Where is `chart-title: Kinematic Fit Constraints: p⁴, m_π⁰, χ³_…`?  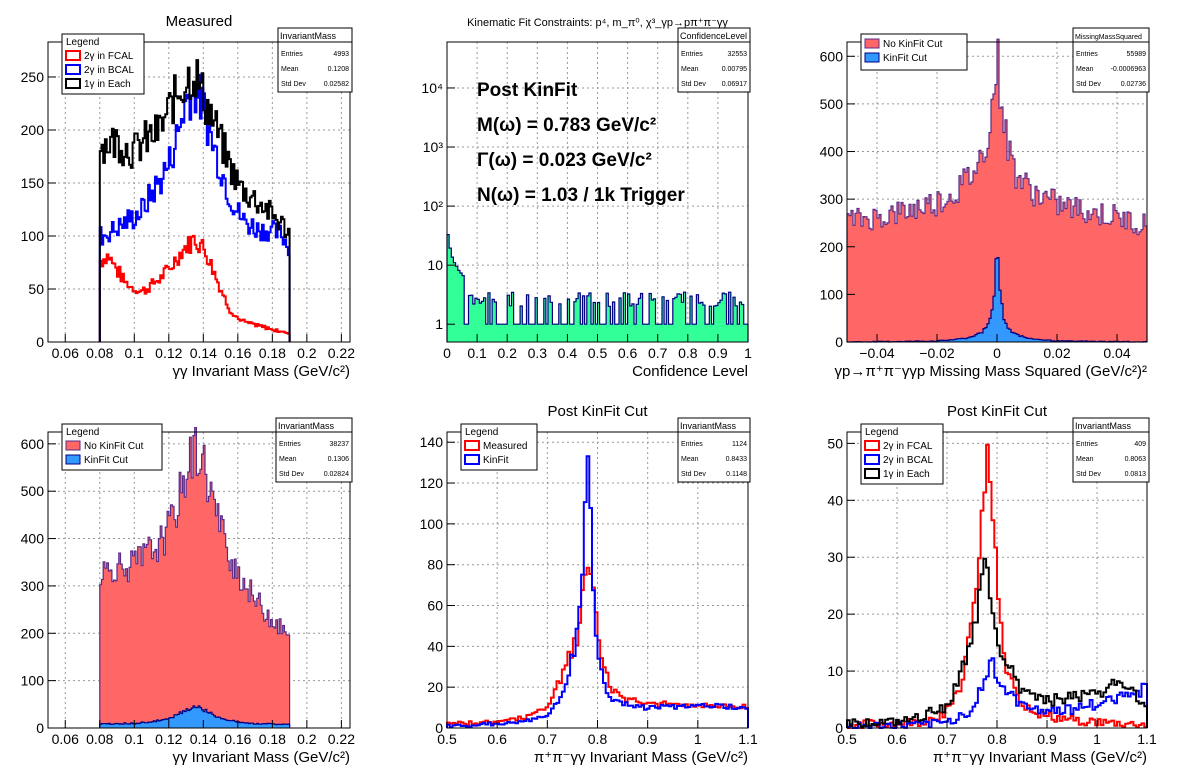
chart-title: Kinematic Fit Constraints: p⁴, m_π⁰, χ³_… is located at coordinates (597, 23).